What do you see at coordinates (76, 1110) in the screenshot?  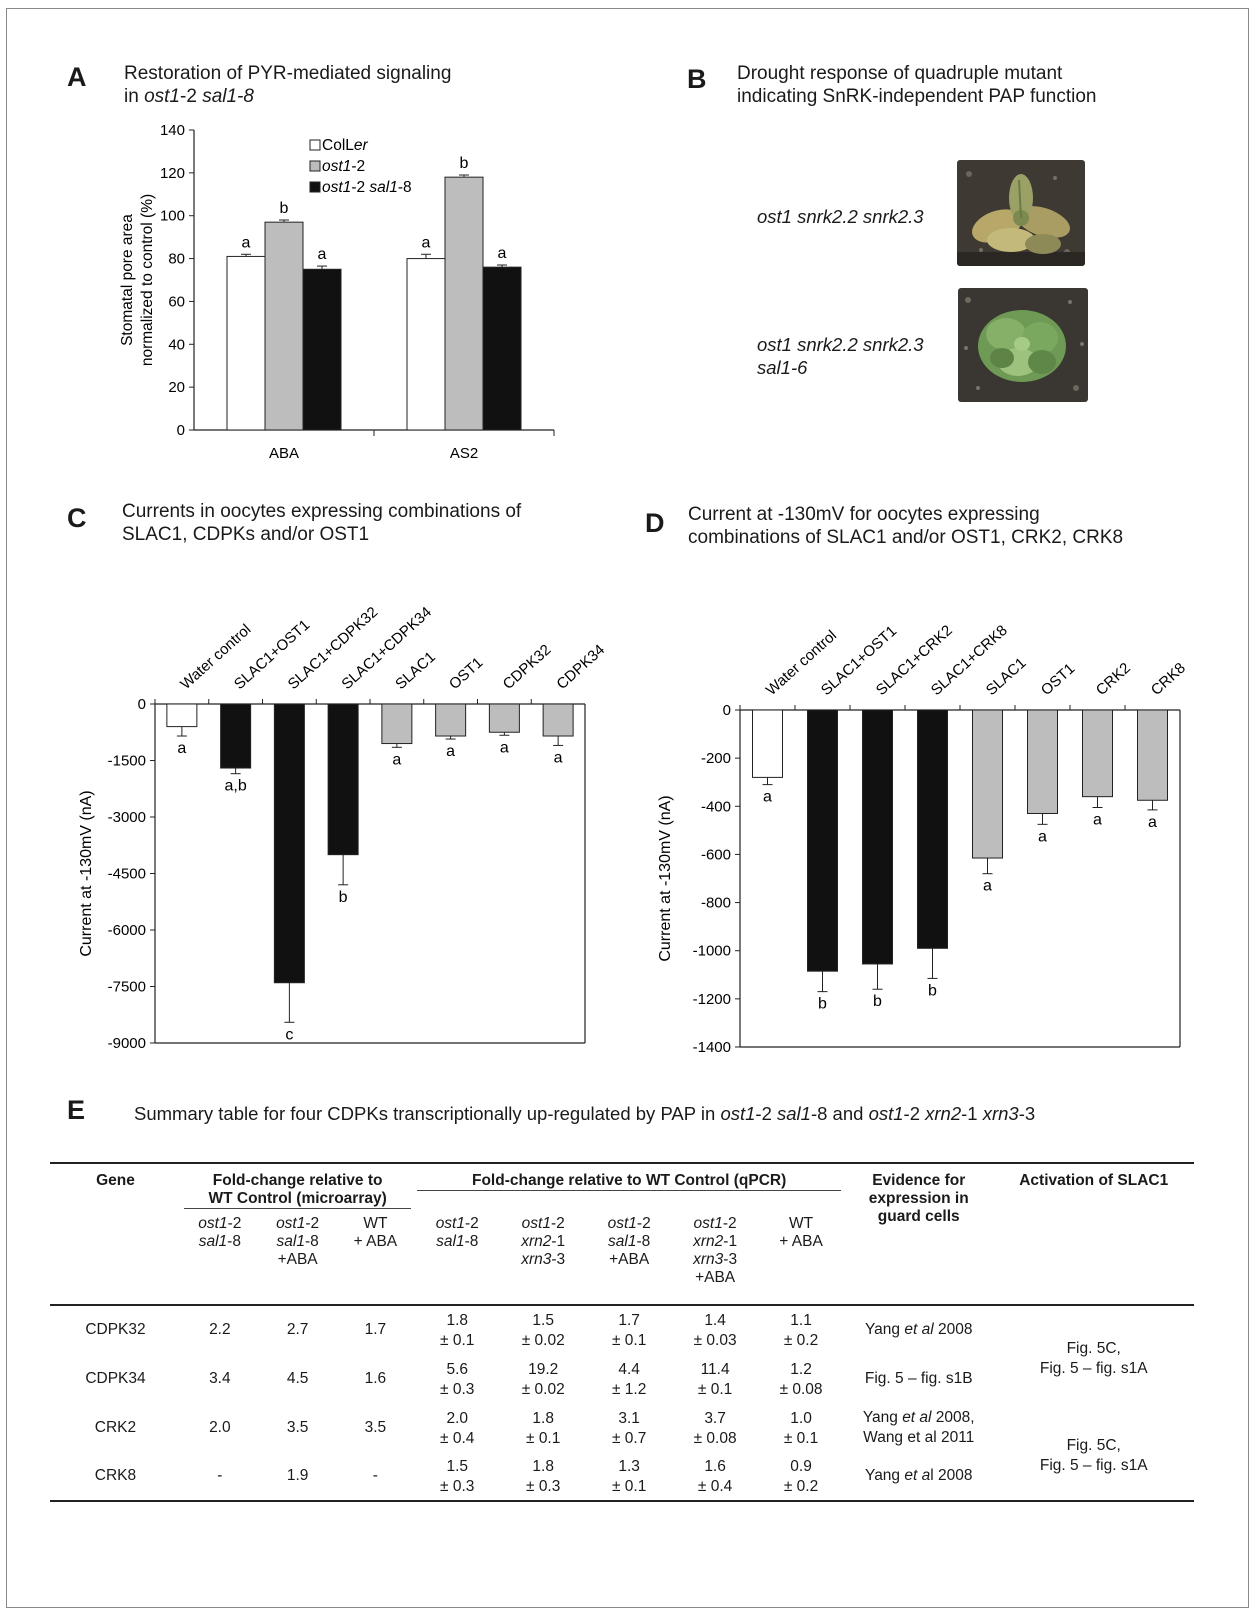 I see `panel-e-letter: E` at bounding box center [76, 1110].